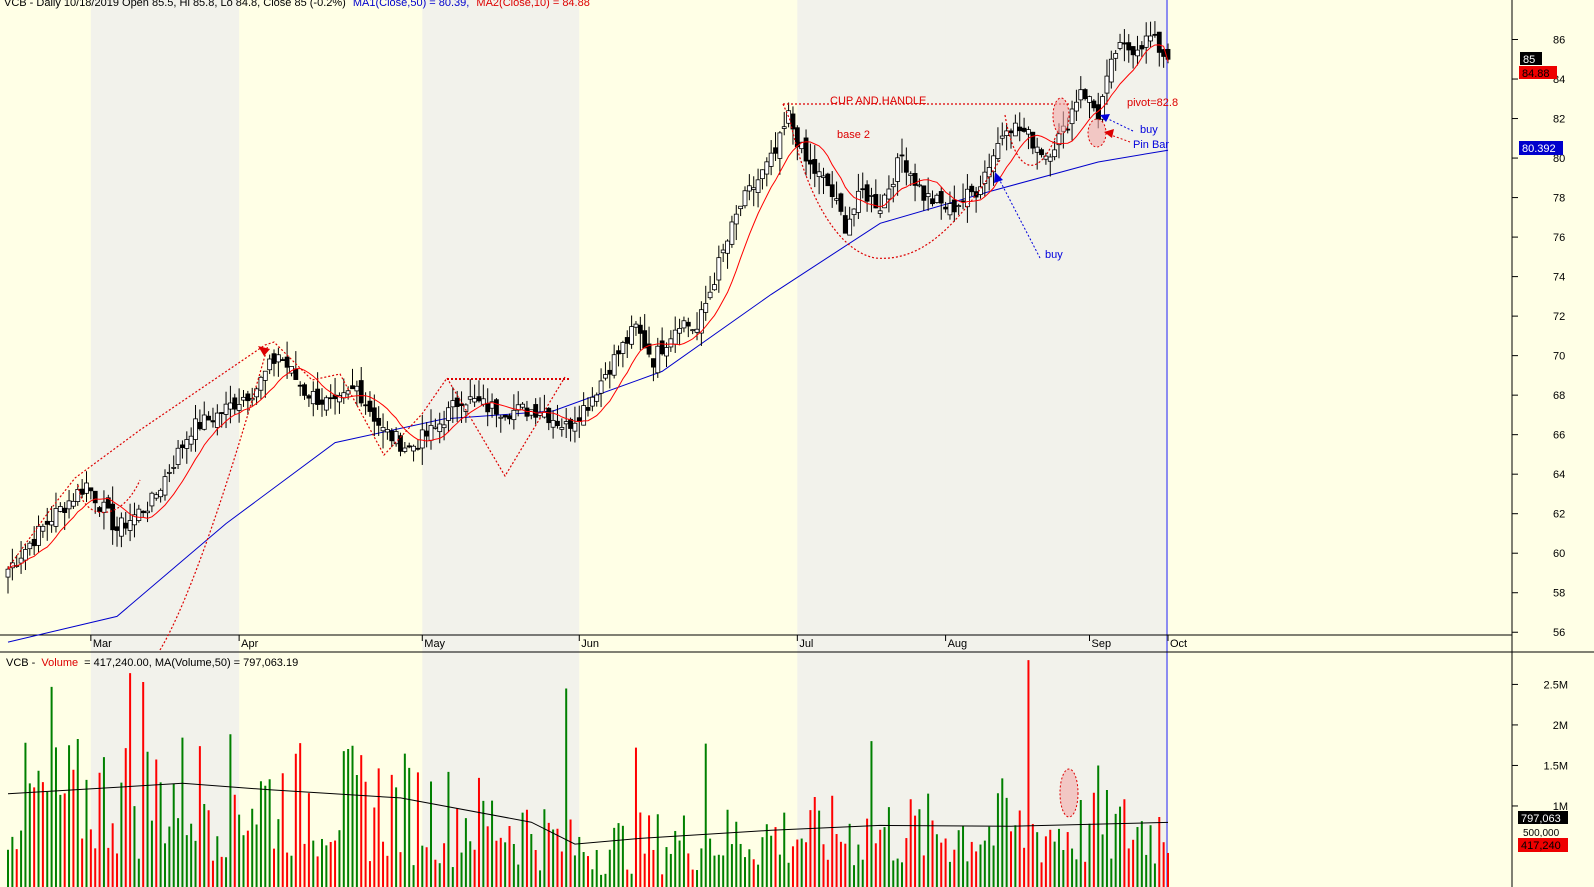  I want to click on volume-tick-label: 2.5M, so click(1556, 685).